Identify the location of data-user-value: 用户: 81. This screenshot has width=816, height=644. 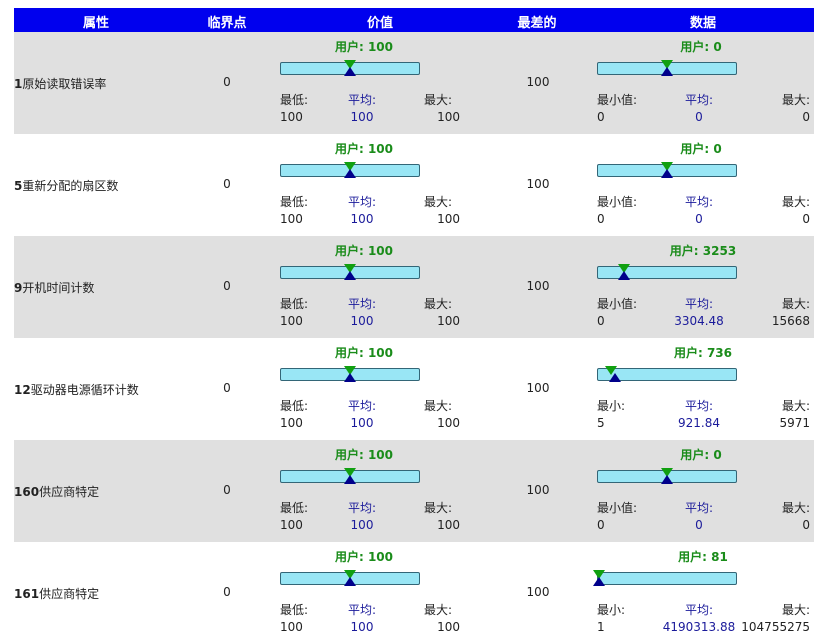
(703, 557).